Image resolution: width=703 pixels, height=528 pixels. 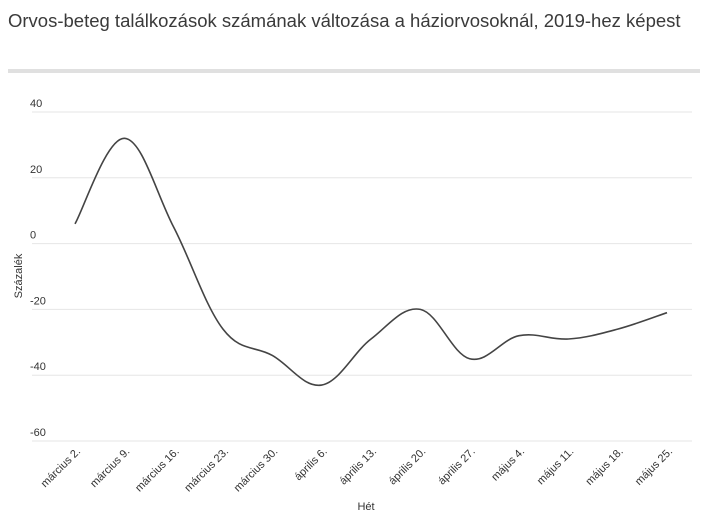 What do you see at coordinates (38, 301) in the screenshot?
I see `y-tick-label: -20` at bounding box center [38, 301].